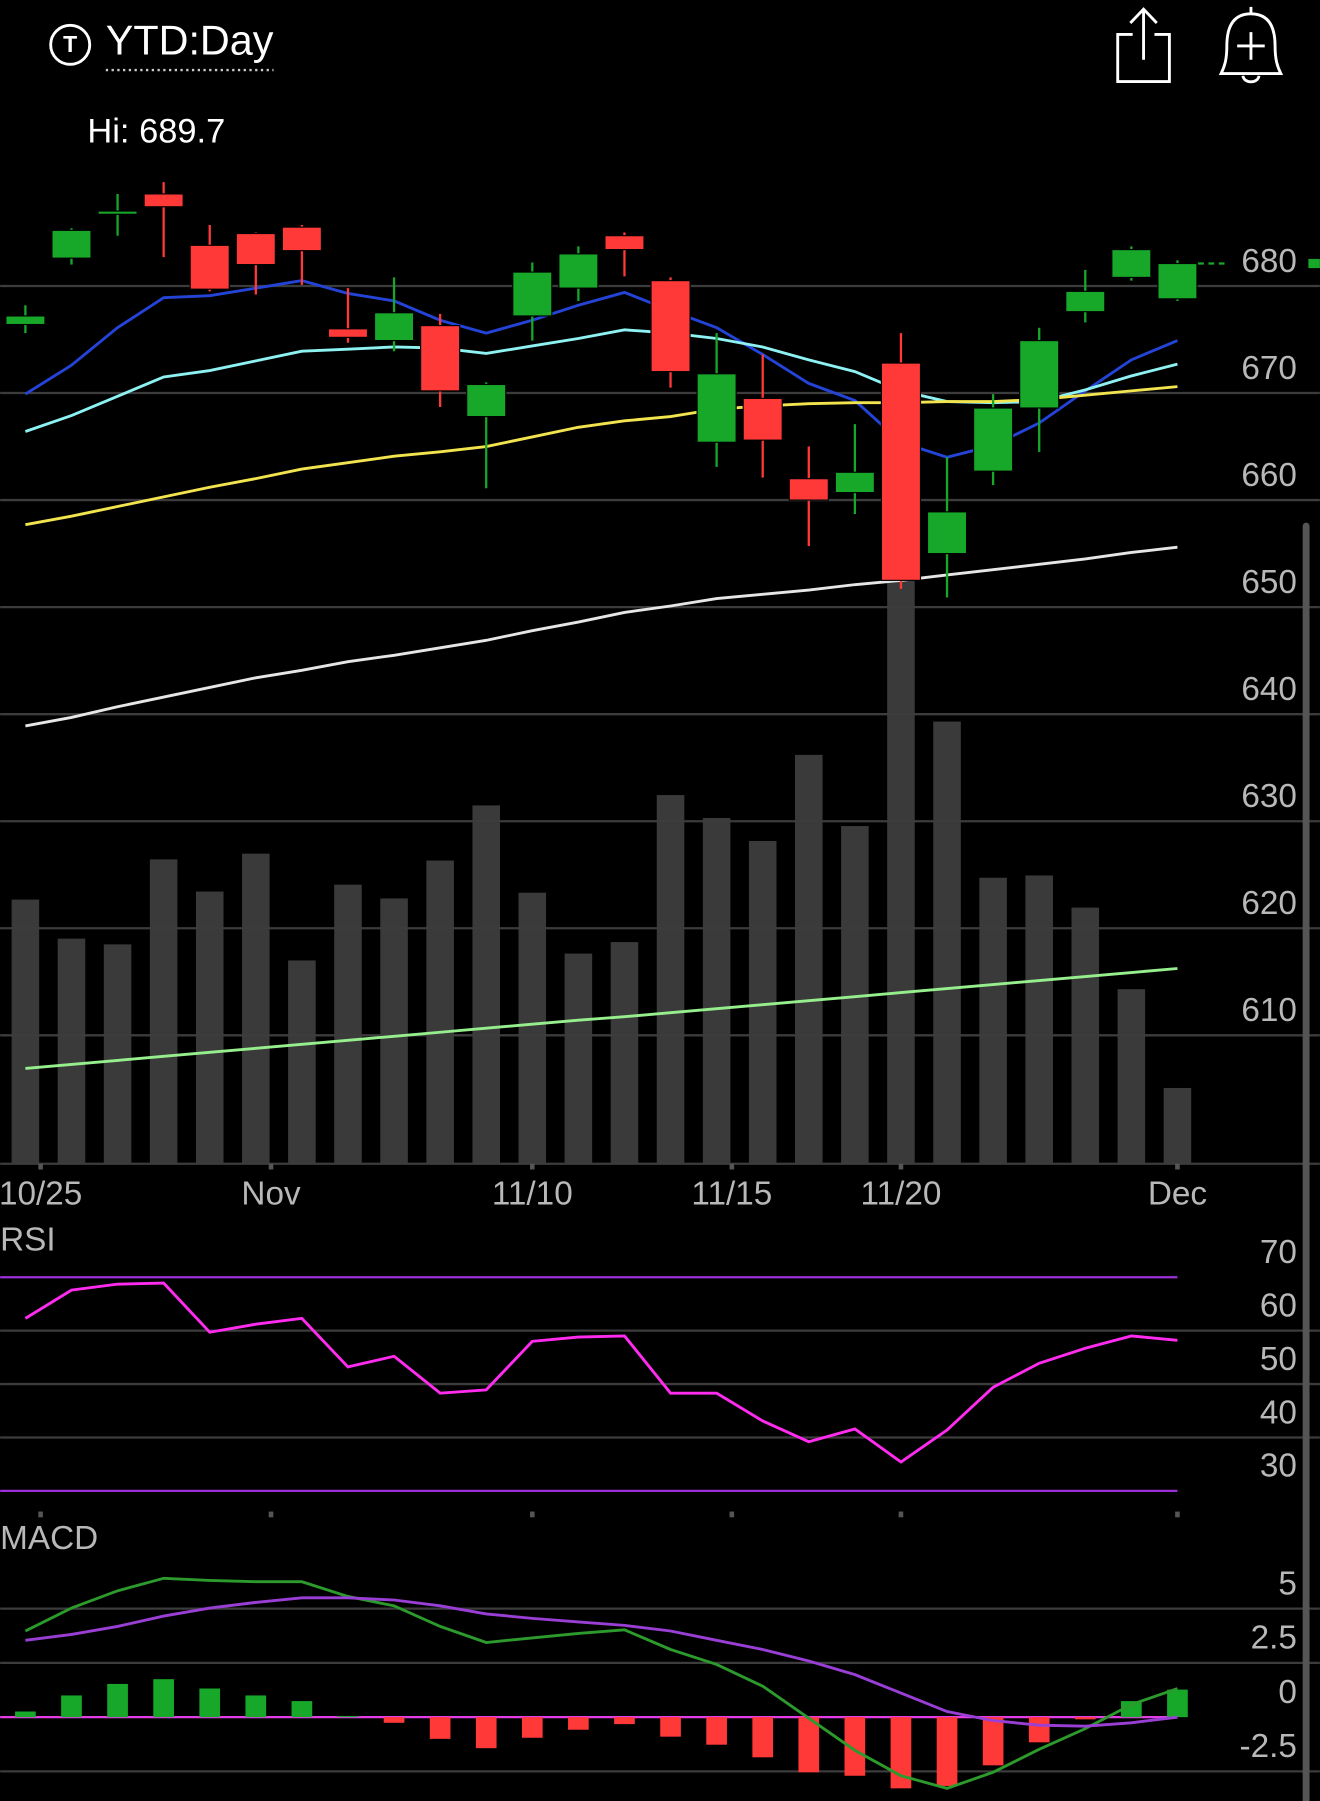  Describe the element at coordinates (1278, 1252) in the screenshot. I see `y-tick-label: 70` at that location.